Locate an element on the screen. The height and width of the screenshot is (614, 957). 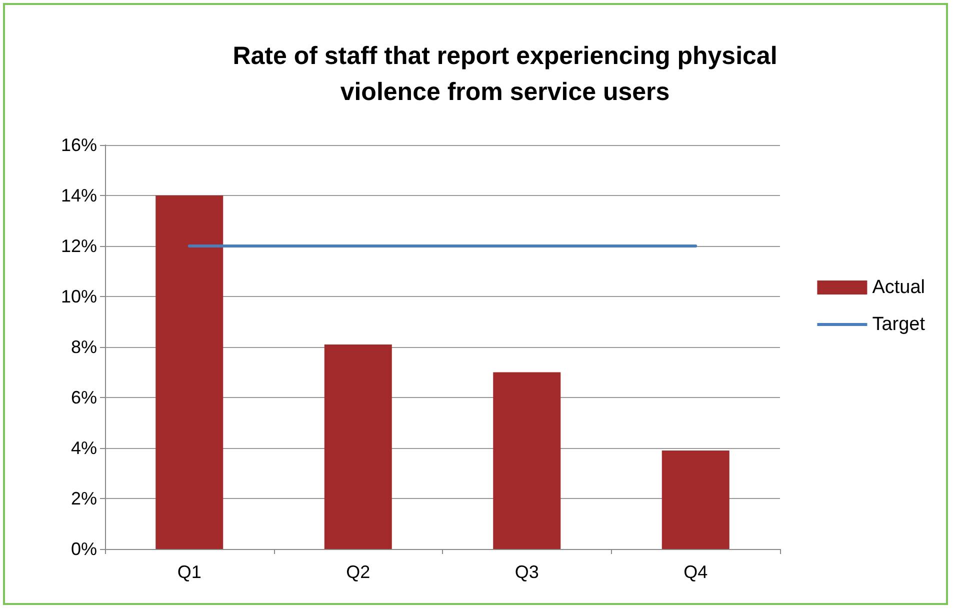
y-tick-label: 10% is located at coordinates (78, 296).